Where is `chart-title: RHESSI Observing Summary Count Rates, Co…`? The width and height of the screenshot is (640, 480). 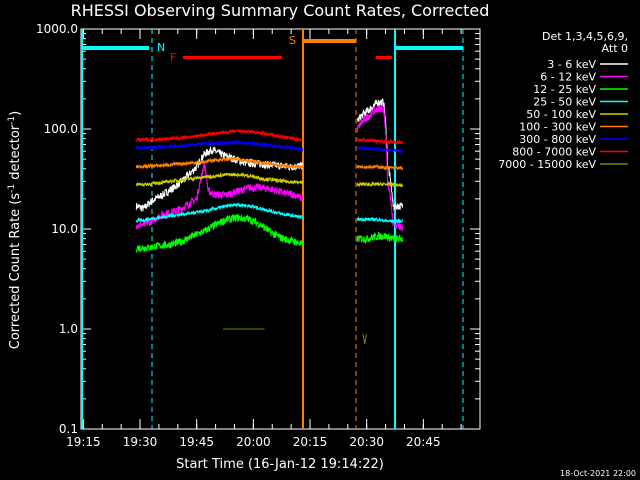 chart-title: RHESSI Observing Summary Count Rates, Co… is located at coordinates (280, 10).